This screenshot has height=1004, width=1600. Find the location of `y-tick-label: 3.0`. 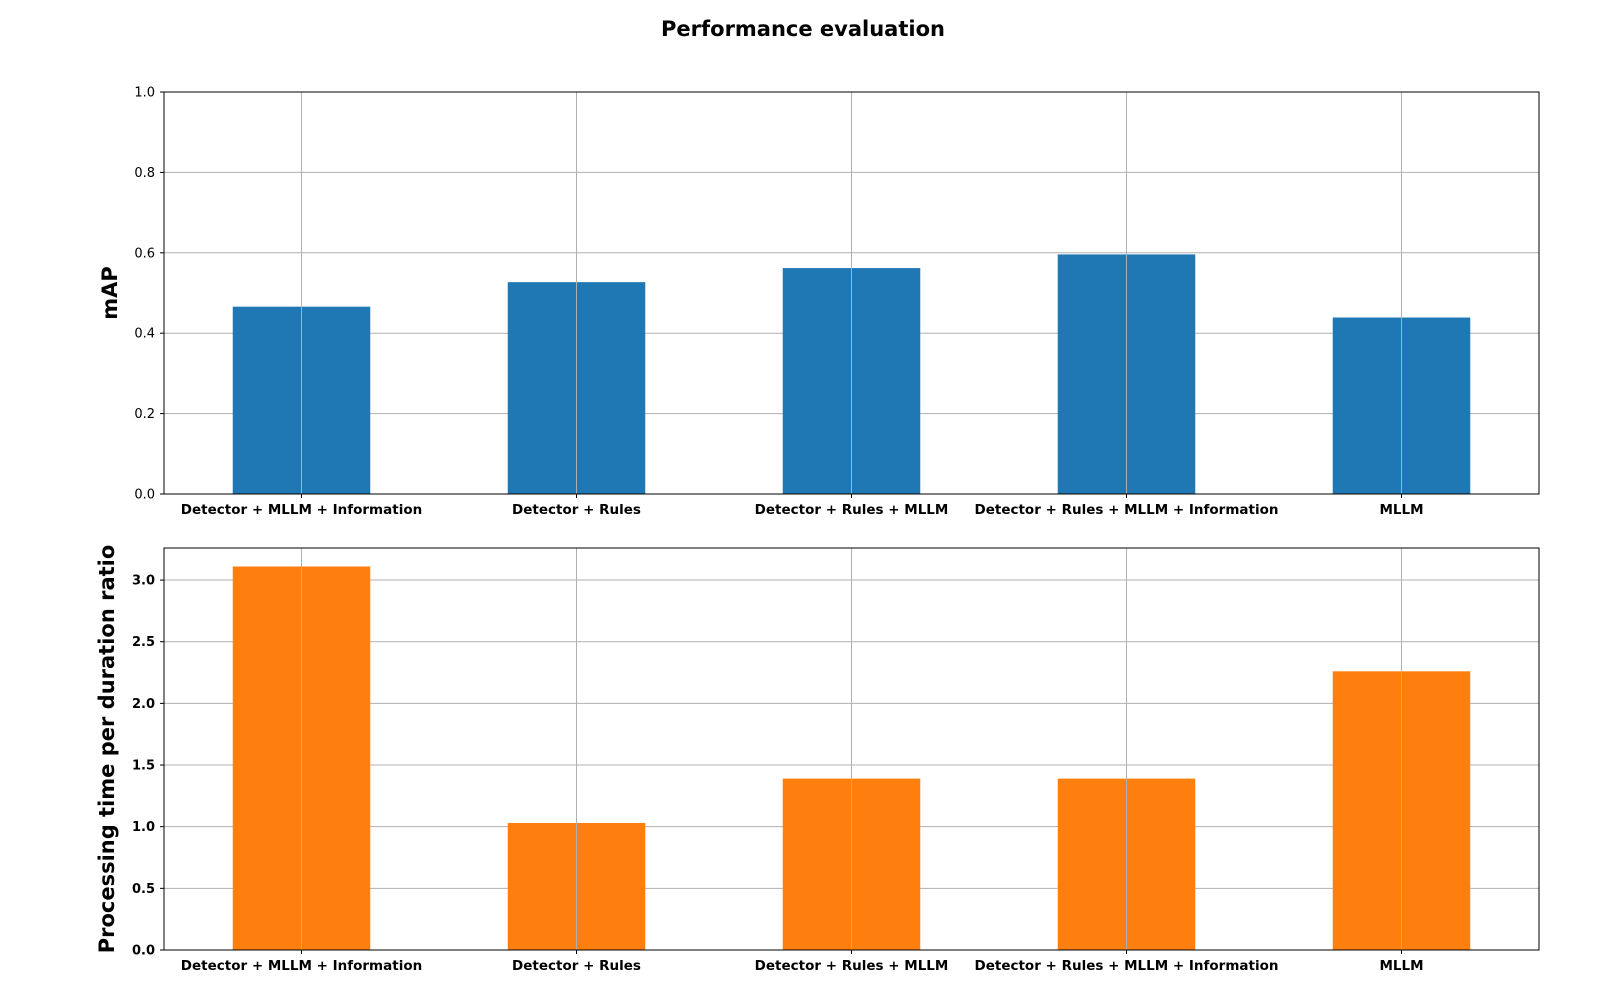

y-tick-label: 3.0 is located at coordinates (143, 581).